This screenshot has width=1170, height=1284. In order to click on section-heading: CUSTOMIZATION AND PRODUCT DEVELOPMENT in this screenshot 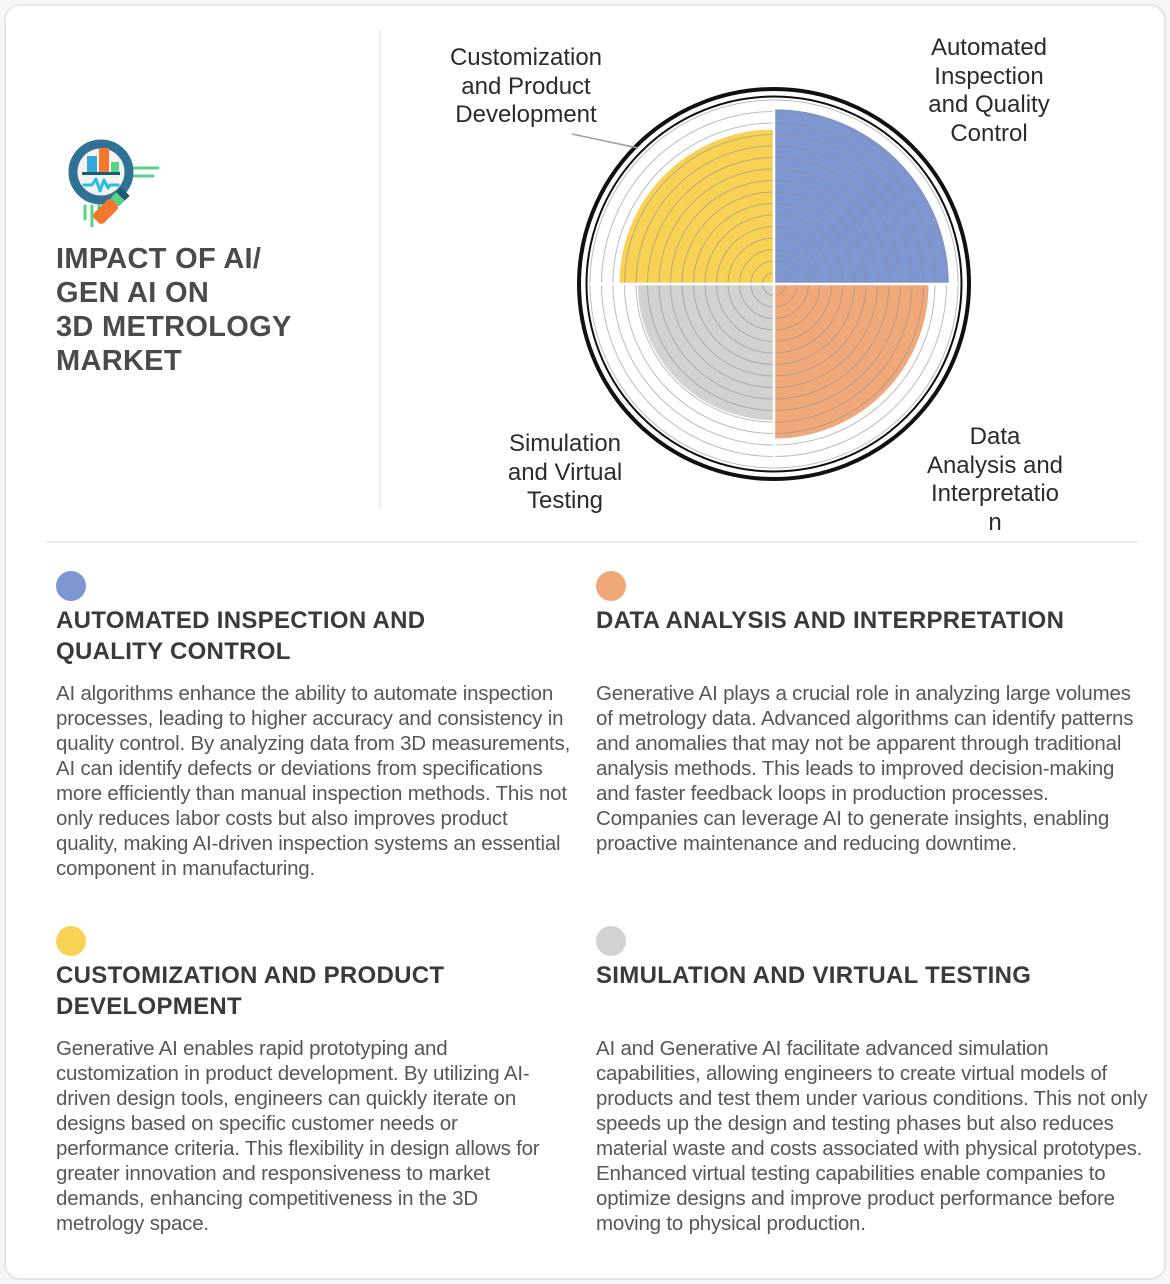, I will do `click(250, 991)`.